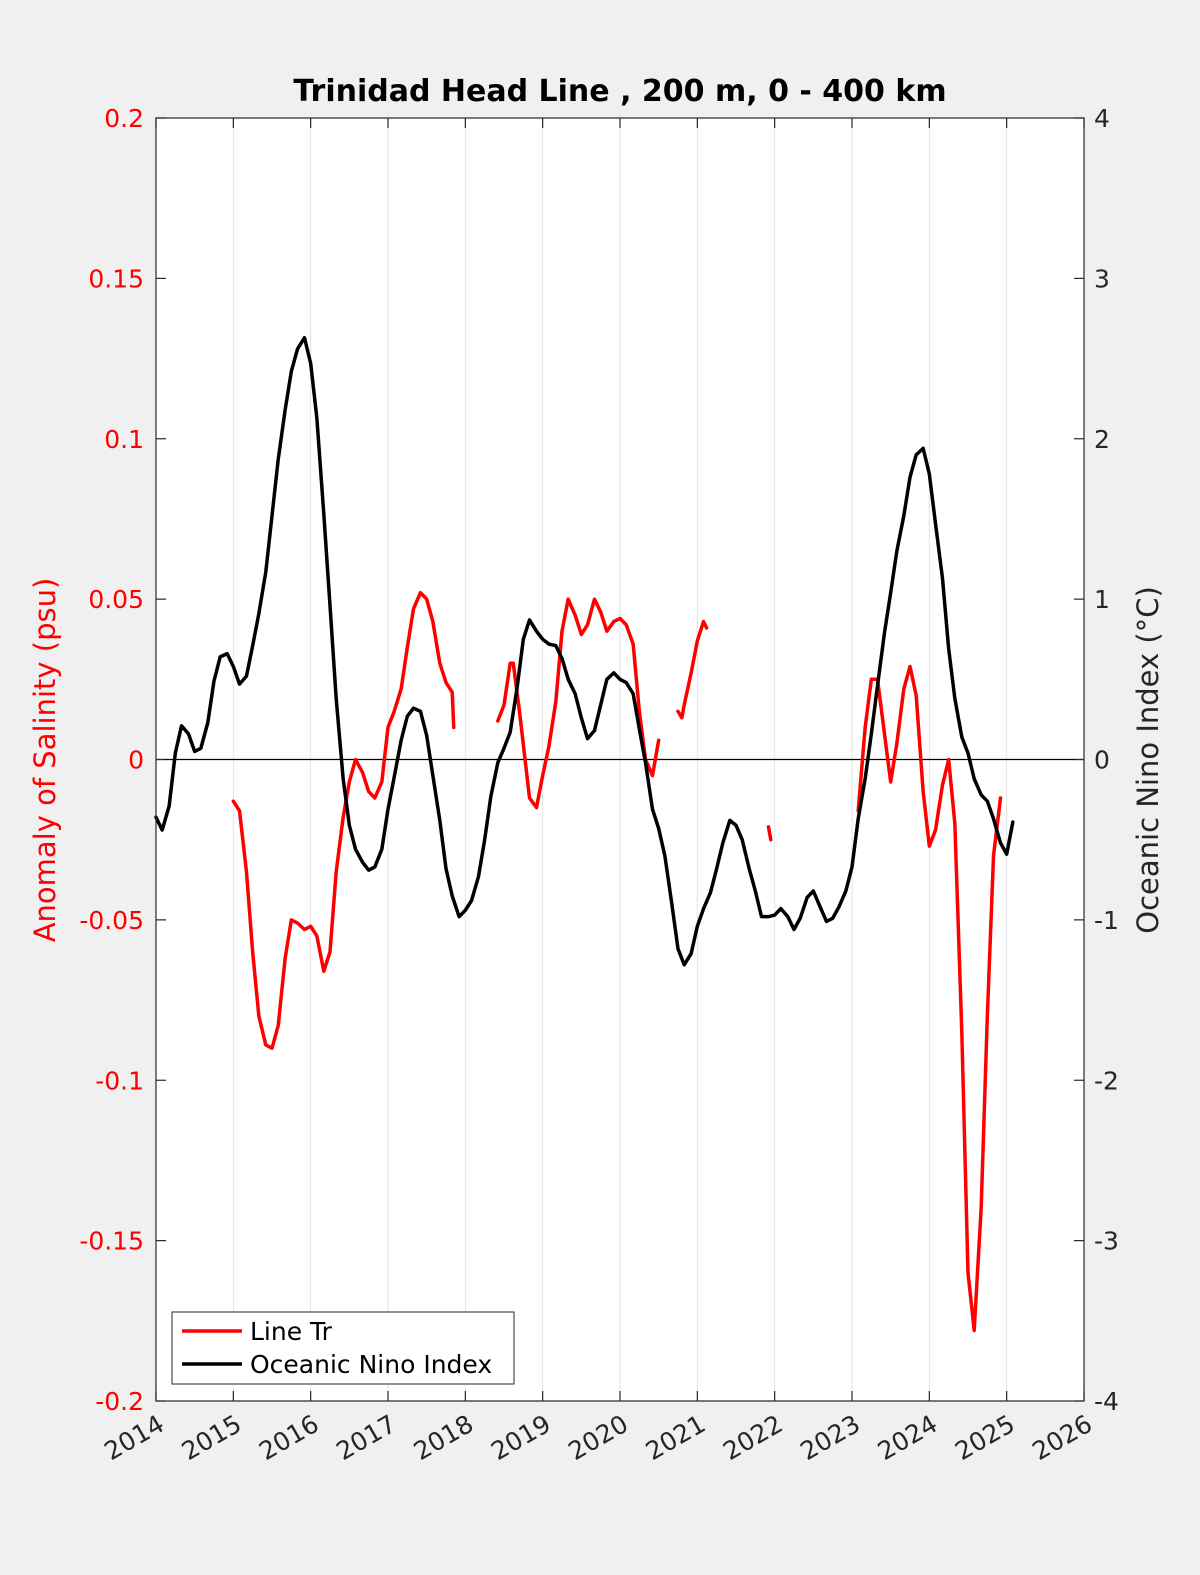  Describe the element at coordinates (1106, 920) in the screenshot. I see `y-tick-label-right: -1` at that location.